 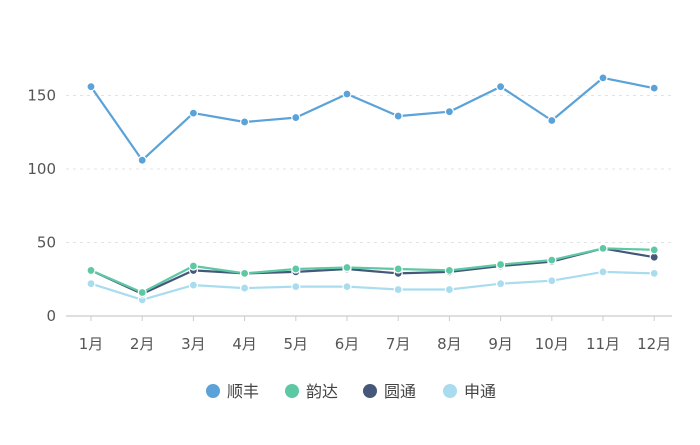 I want to click on x-tick-label: 8月, so click(x=449, y=344).